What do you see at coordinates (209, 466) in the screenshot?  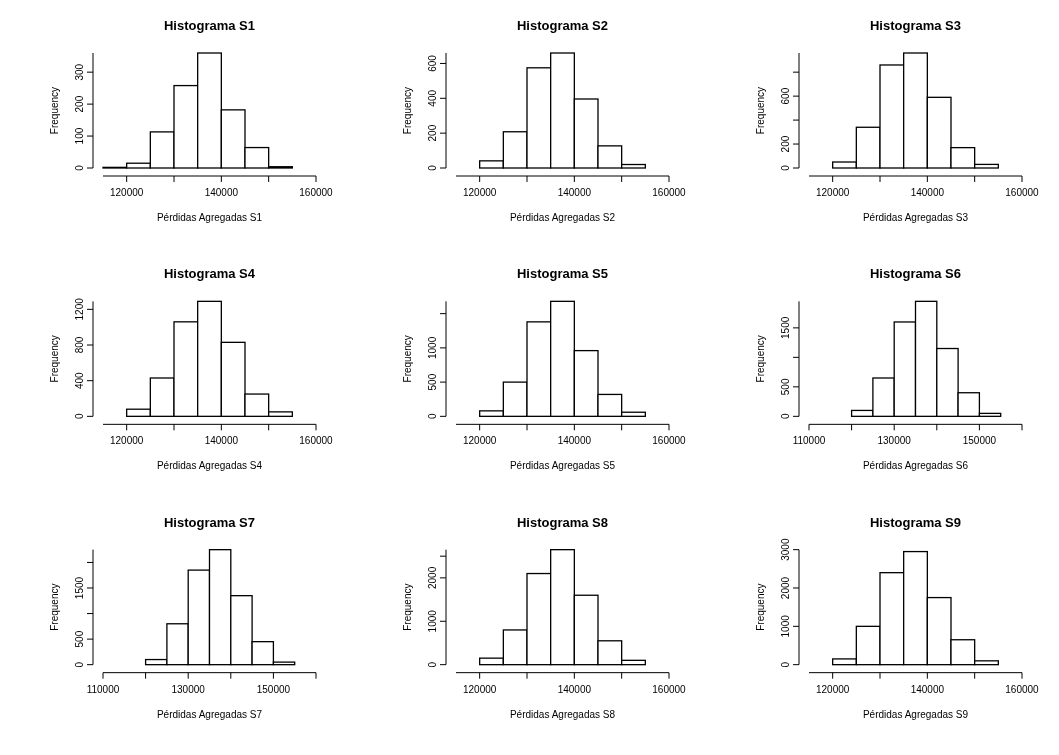 I see `x-axis-title: Pérdidas Agregadas S4` at bounding box center [209, 466].